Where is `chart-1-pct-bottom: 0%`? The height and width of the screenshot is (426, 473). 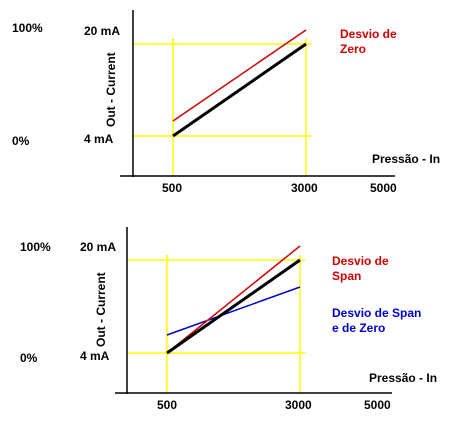 chart-1-pct-bottom: 0% is located at coordinates (21, 141).